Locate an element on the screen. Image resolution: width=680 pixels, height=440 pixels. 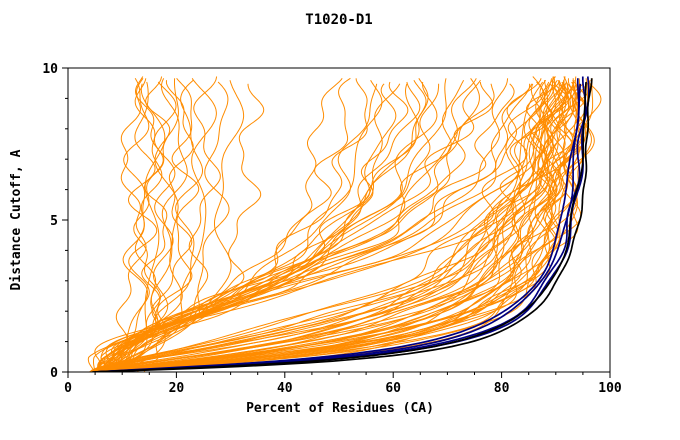
x-tick-label: 100 is located at coordinates (610, 388).